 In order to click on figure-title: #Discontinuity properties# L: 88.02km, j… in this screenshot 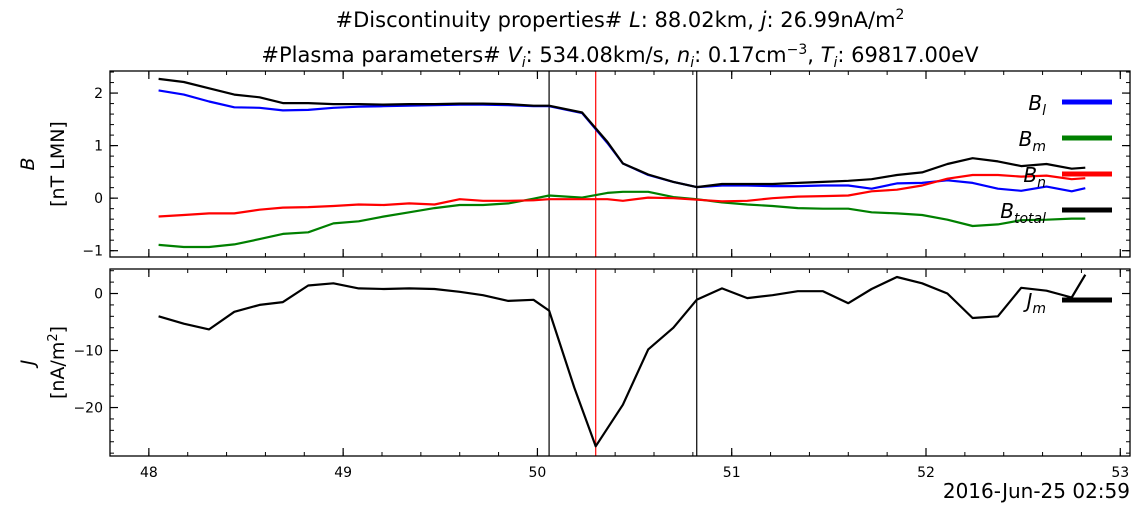, I will do `click(620, 39)`.